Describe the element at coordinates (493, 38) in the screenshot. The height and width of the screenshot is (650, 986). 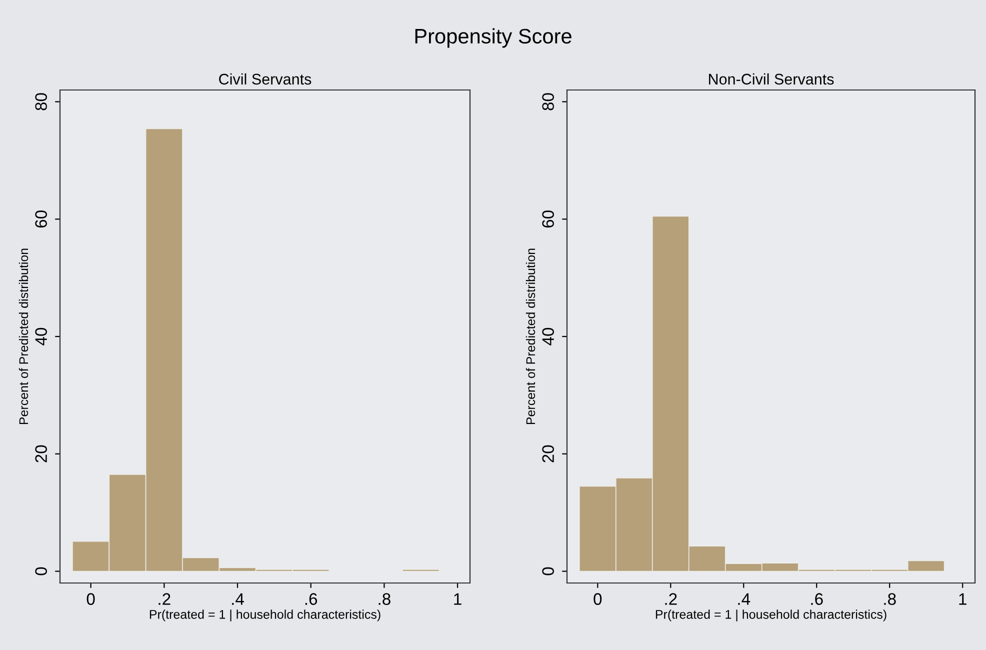
I see `text: Propensity Score` at that location.